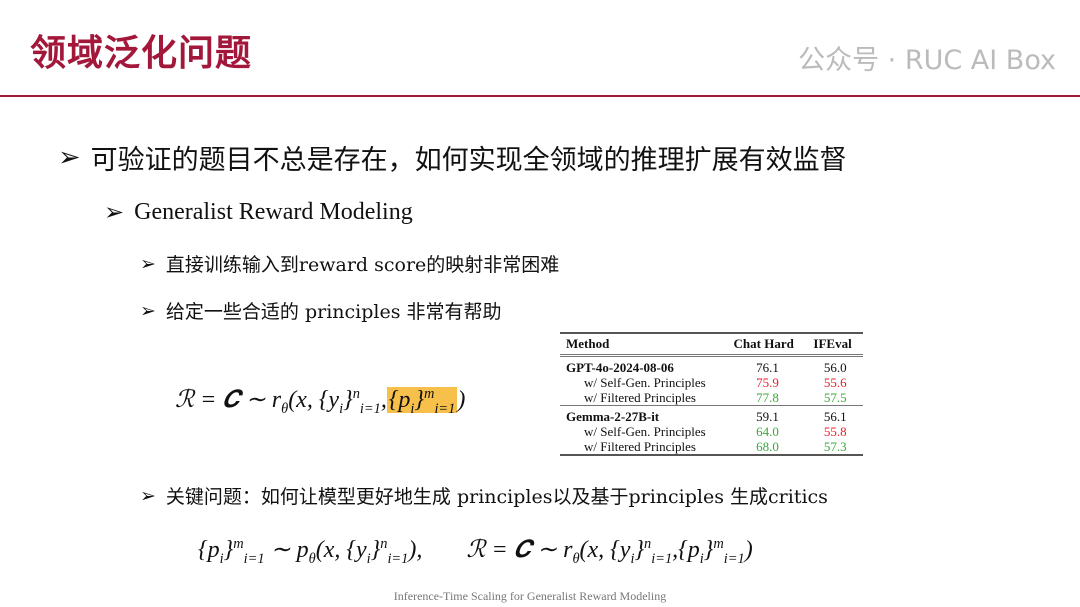  I want to click on table-row: GPT-4o-2024-08-06 76.1 56.0, so click(711, 366).